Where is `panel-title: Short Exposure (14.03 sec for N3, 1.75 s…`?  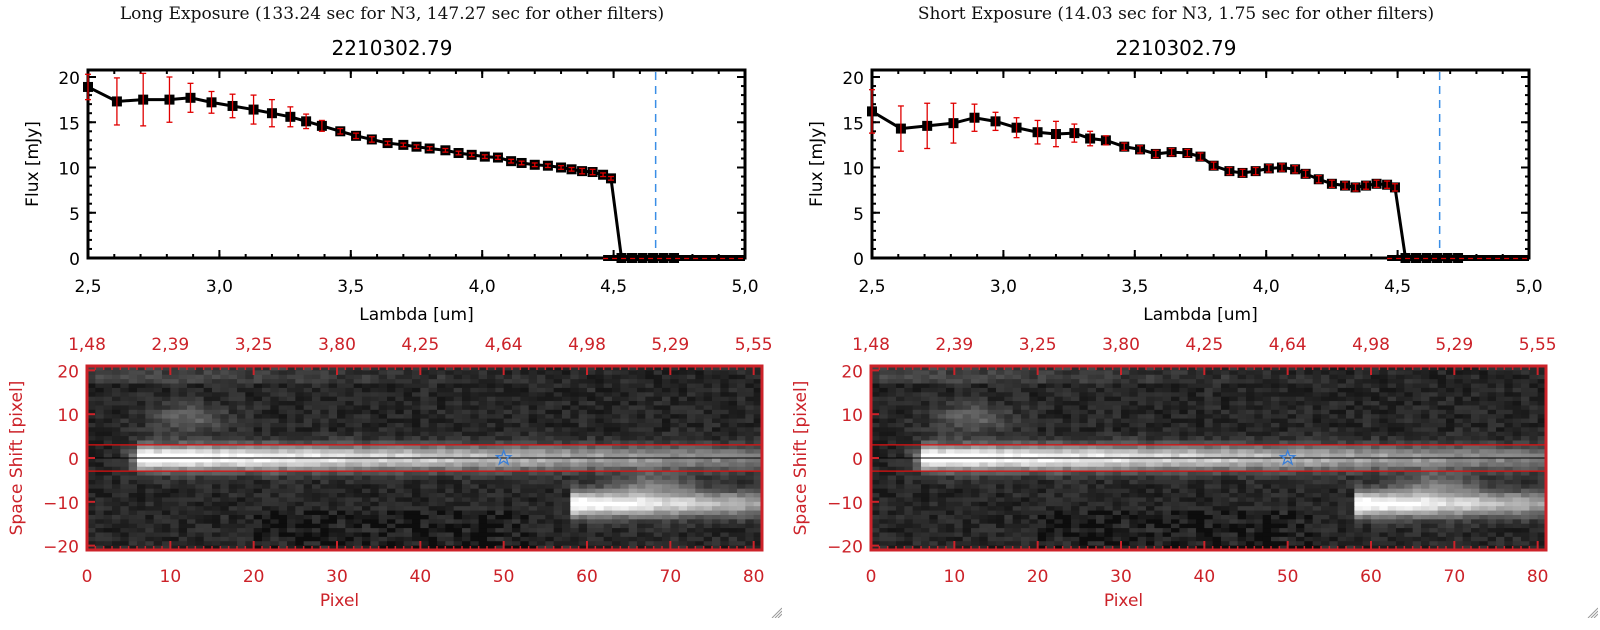 panel-title: Short Exposure (14.03 sec for N3, 1.75 s… is located at coordinates (1176, 14).